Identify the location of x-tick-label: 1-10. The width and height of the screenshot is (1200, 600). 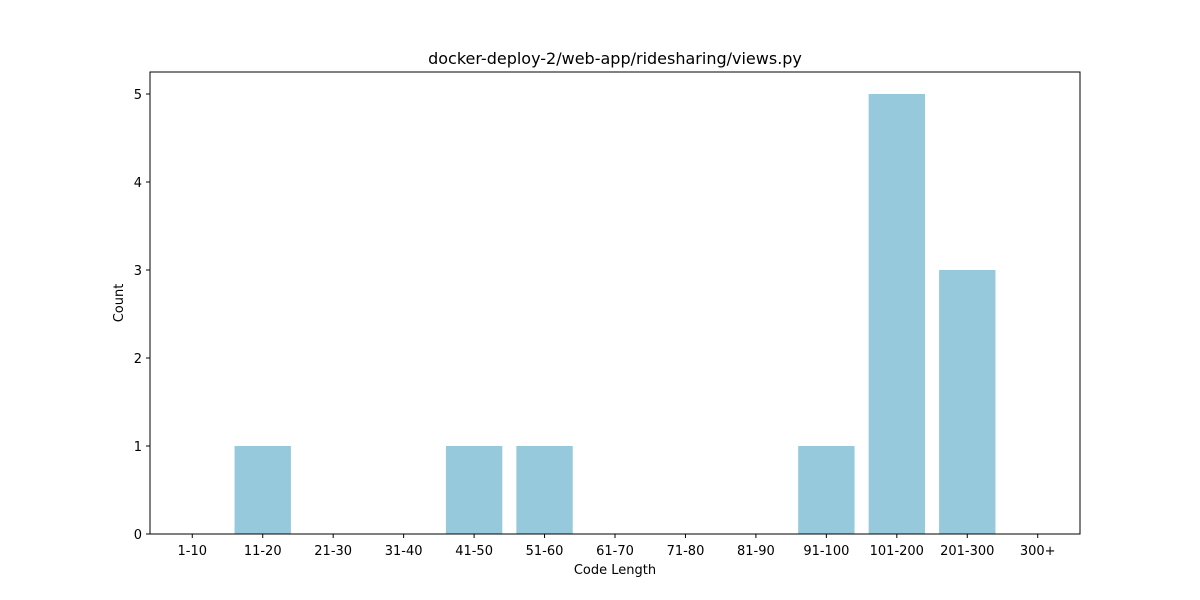
(193, 551).